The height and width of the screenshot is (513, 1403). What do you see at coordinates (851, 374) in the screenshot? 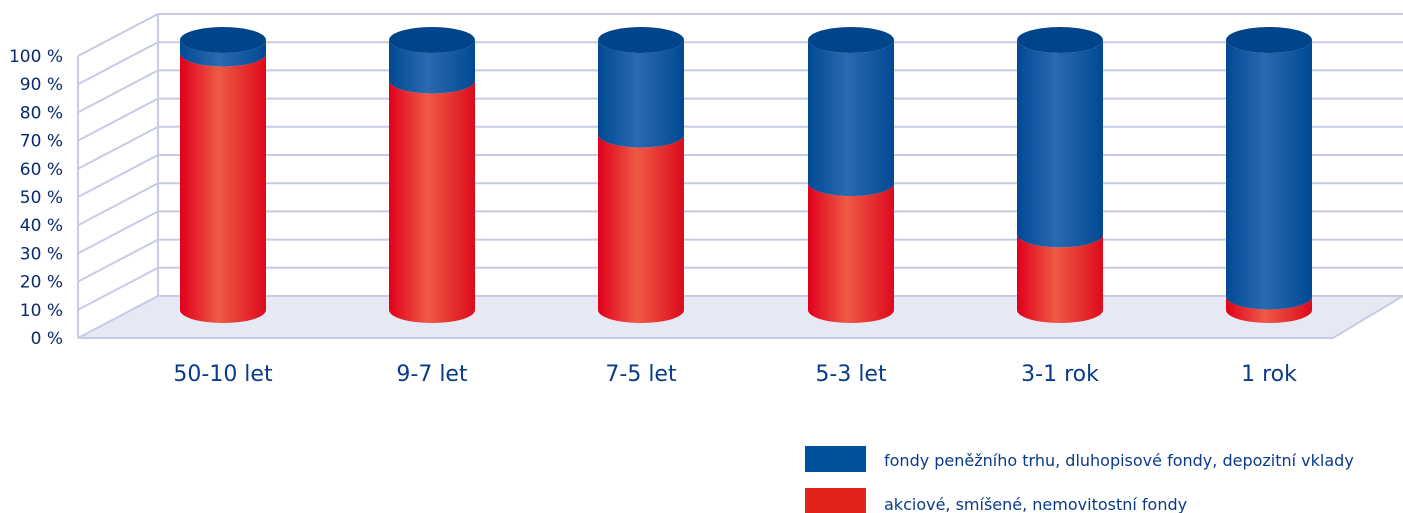
I see `x-category-label: 5-3 let` at bounding box center [851, 374].